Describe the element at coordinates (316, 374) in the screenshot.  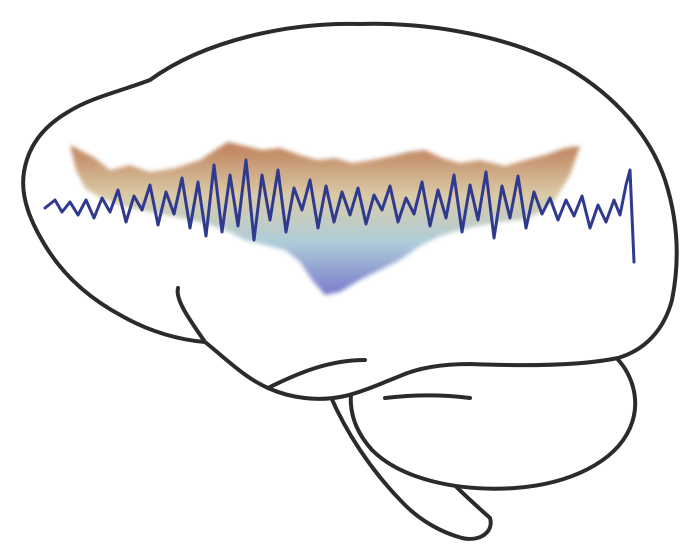
I see `lower-lobe-line` at that location.